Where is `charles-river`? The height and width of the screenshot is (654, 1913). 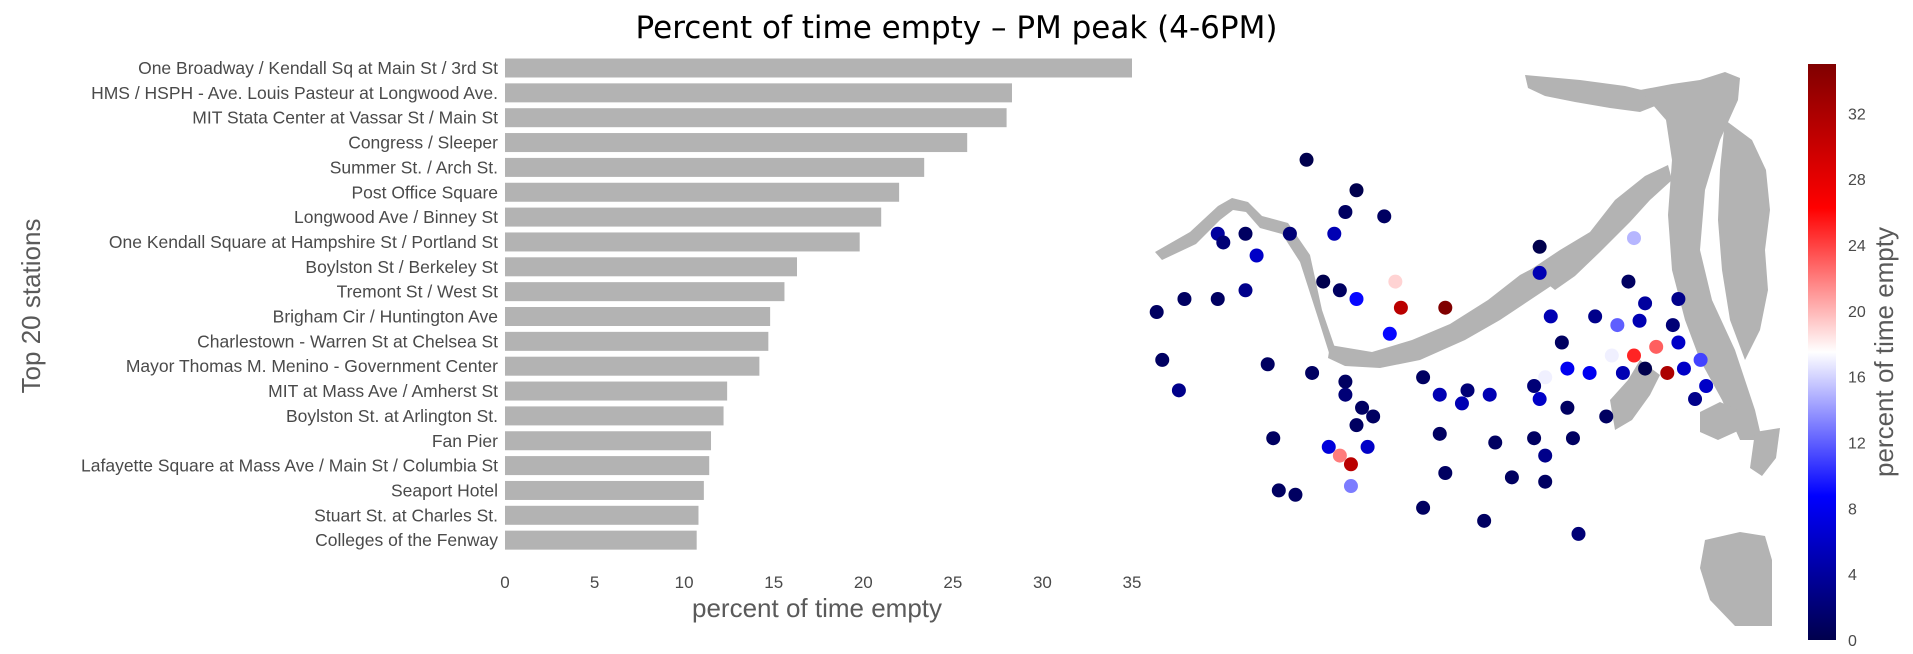
charles-river is located at coordinates (1246, 277).